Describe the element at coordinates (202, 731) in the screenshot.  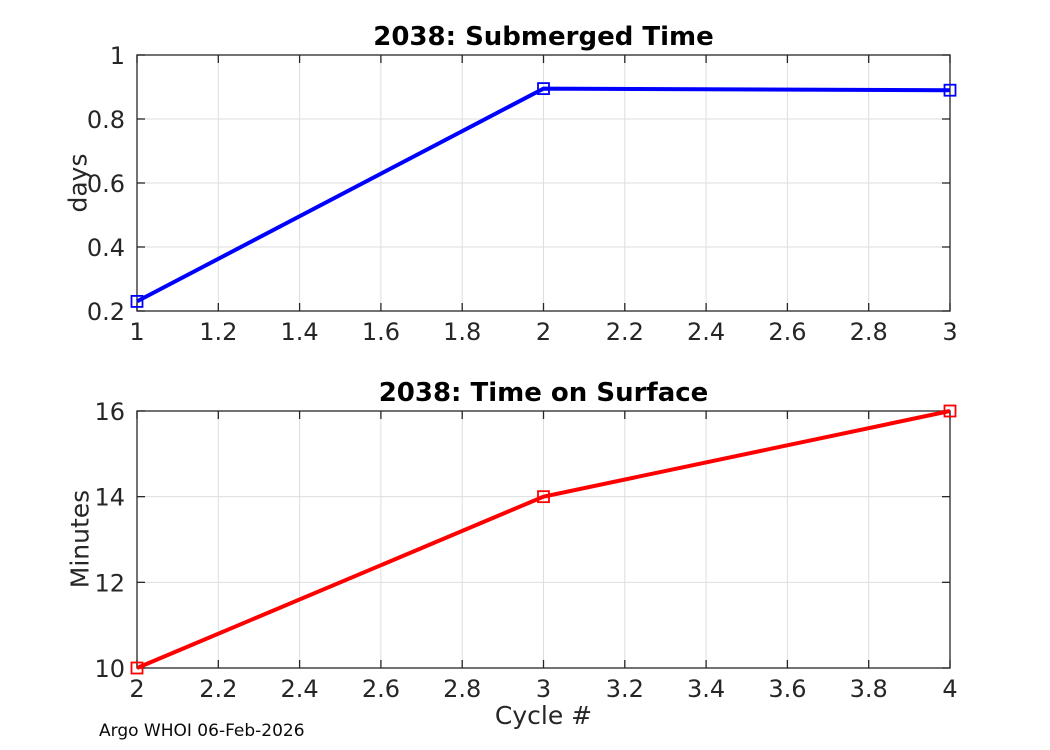
I see `watermark-text: Argo WHOI 06-Feb-2026` at that location.